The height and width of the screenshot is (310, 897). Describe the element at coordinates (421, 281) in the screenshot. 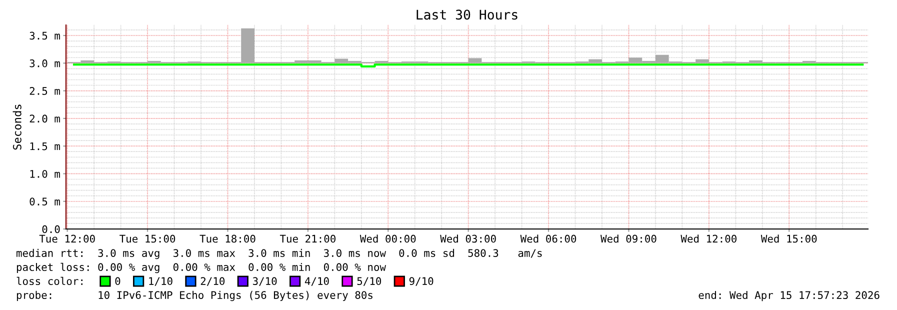

I see `legend-label: 9/10` at that location.